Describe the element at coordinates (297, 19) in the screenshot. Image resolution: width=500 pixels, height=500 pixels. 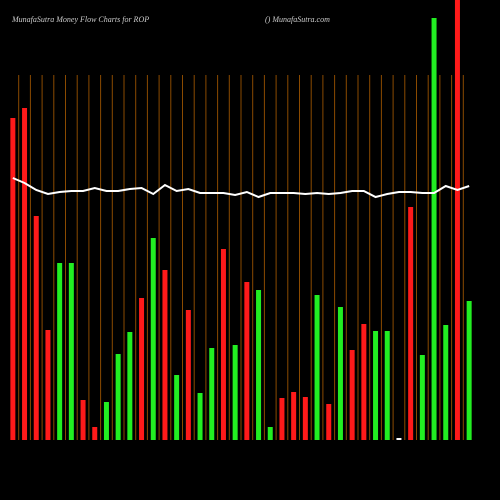
I see `chart-subtitle: () MunafaSutra.com` at that location.